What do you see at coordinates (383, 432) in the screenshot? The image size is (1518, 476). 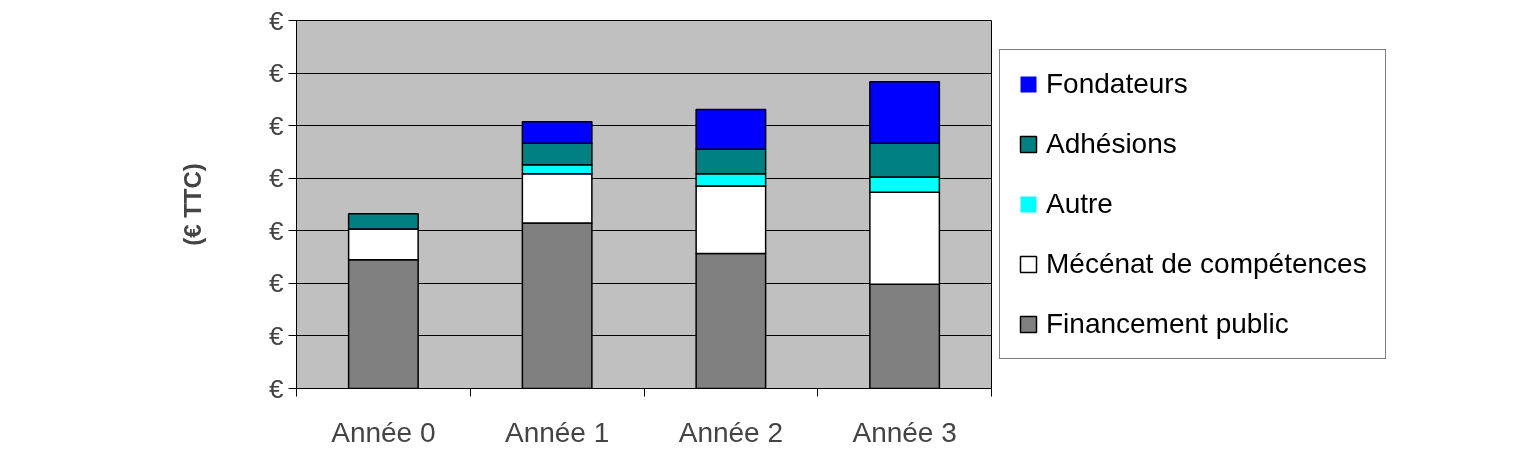 I see `x-tick-label: Année 0` at bounding box center [383, 432].